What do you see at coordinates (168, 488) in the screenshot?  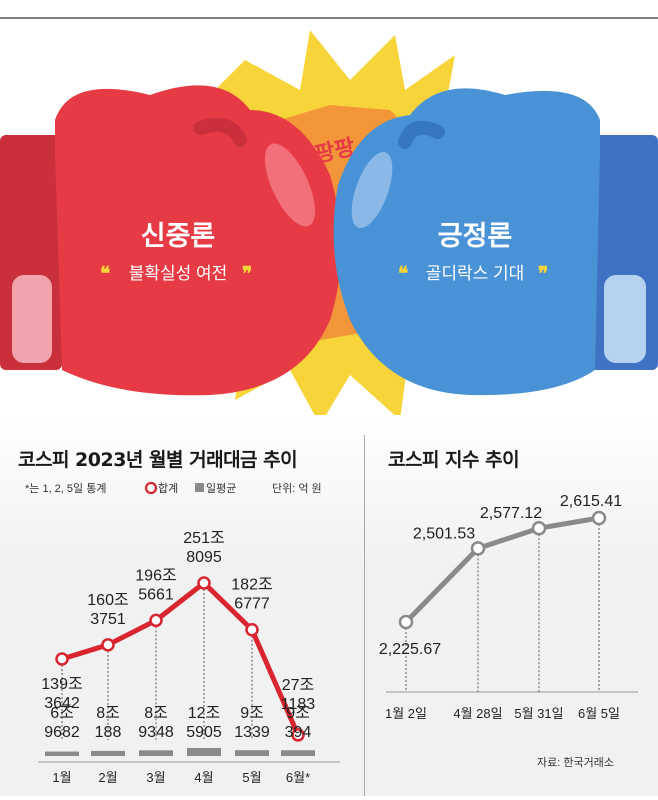 I see `legend-total-label: 합계` at bounding box center [168, 488].